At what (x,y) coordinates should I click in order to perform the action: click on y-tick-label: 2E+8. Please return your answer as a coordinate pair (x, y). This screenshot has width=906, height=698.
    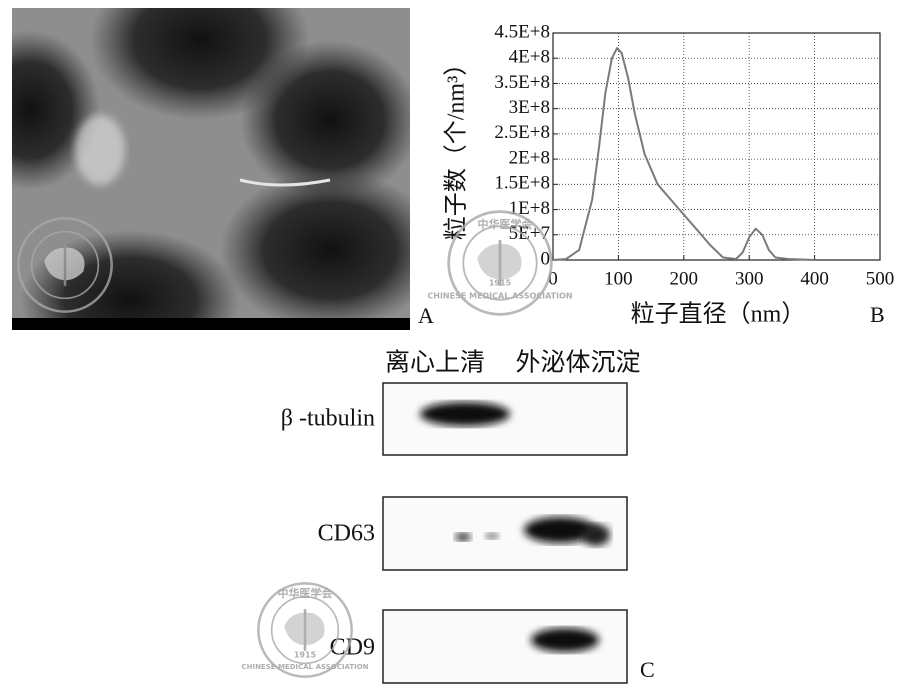
    Looking at the image, I should click on (529, 157).